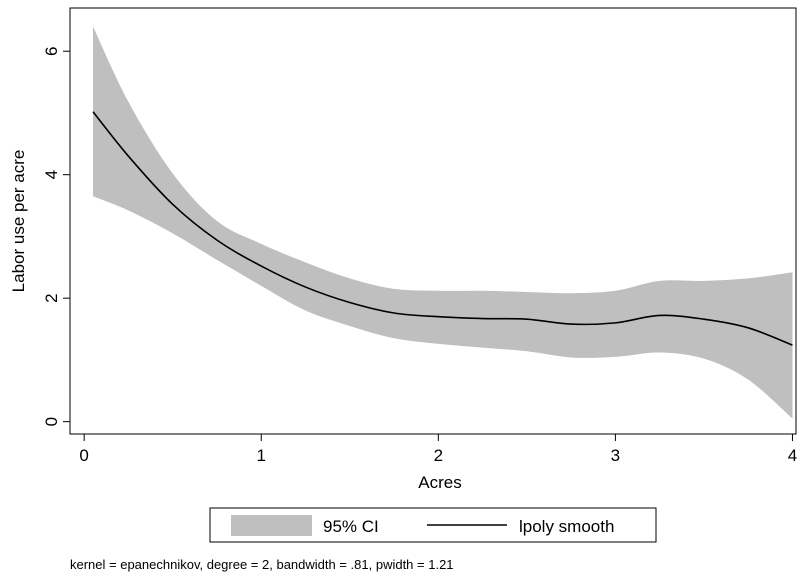 The width and height of the screenshot is (798, 578). I want to click on legend-label-ci: 95% CI, so click(351, 526).